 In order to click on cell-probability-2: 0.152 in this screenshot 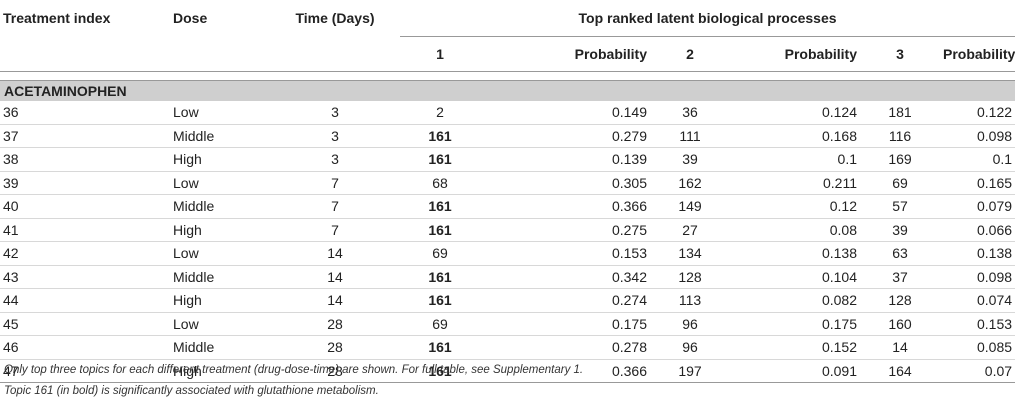, I will do `click(839, 347)`.